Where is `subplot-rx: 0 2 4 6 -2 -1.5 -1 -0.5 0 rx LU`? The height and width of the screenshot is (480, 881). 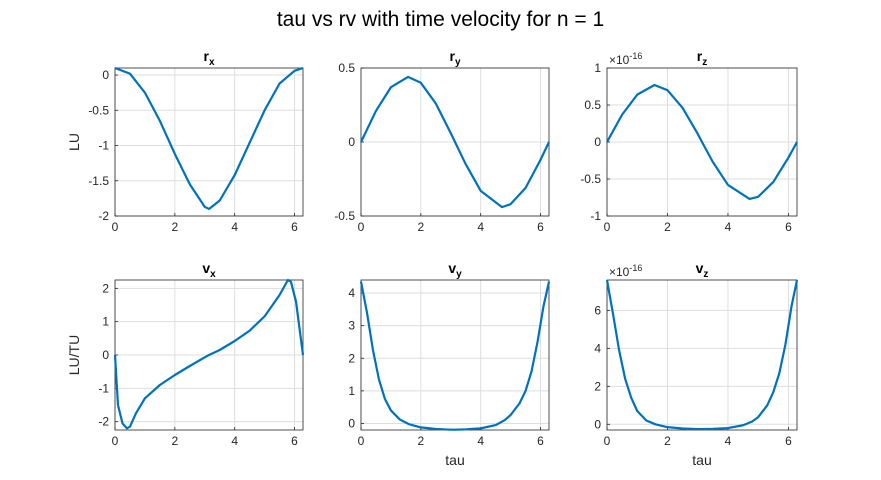 subplot-rx: 0 2 4 6 -2 -1.5 -1 -0.5 0 rx LU is located at coordinates (185, 141).